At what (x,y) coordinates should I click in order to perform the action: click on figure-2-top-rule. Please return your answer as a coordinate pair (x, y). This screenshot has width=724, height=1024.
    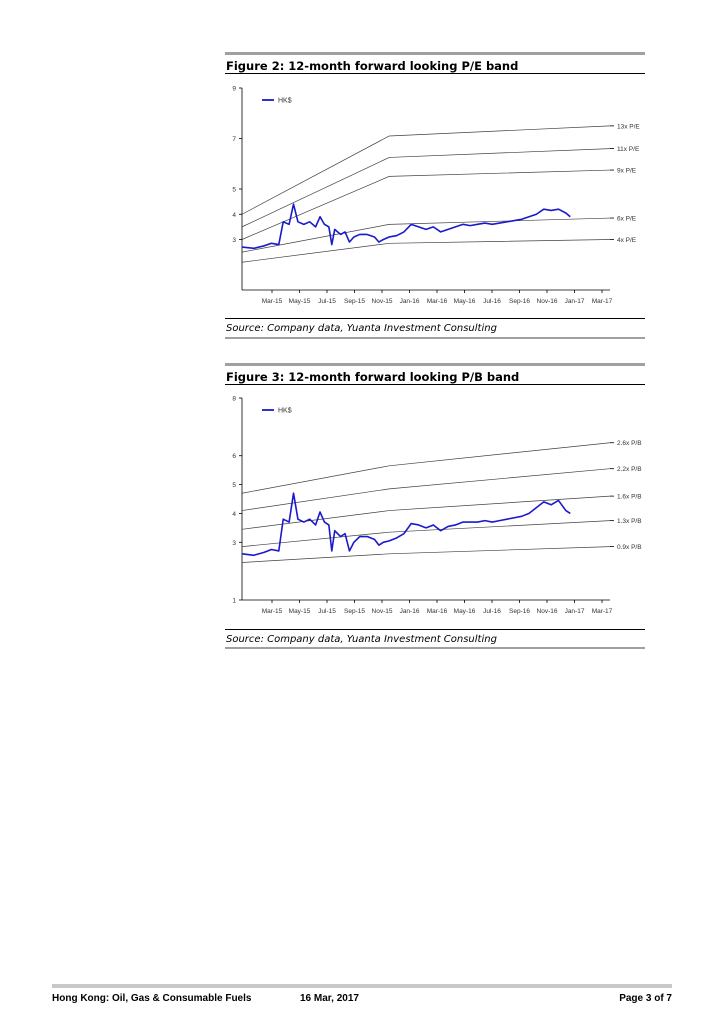
    Looking at the image, I should click on (435, 53).